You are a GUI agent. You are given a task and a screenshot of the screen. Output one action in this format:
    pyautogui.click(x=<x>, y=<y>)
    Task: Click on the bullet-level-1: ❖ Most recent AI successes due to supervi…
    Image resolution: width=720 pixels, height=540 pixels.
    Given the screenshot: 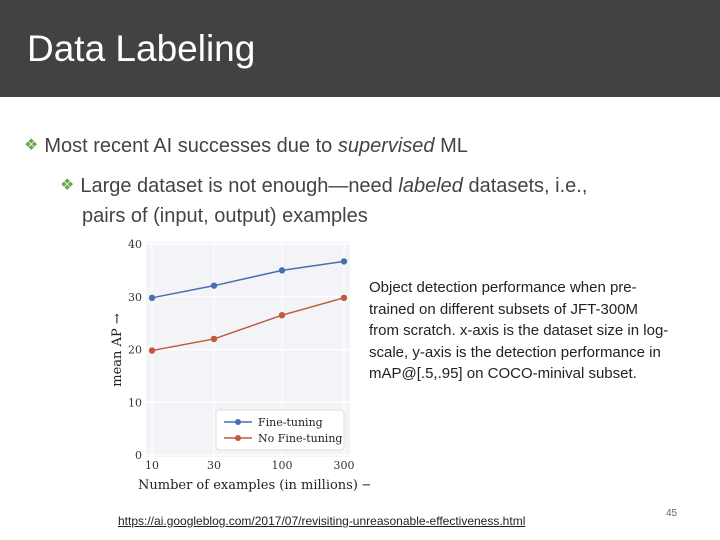 What is the action you would take?
    pyautogui.click(x=246, y=146)
    